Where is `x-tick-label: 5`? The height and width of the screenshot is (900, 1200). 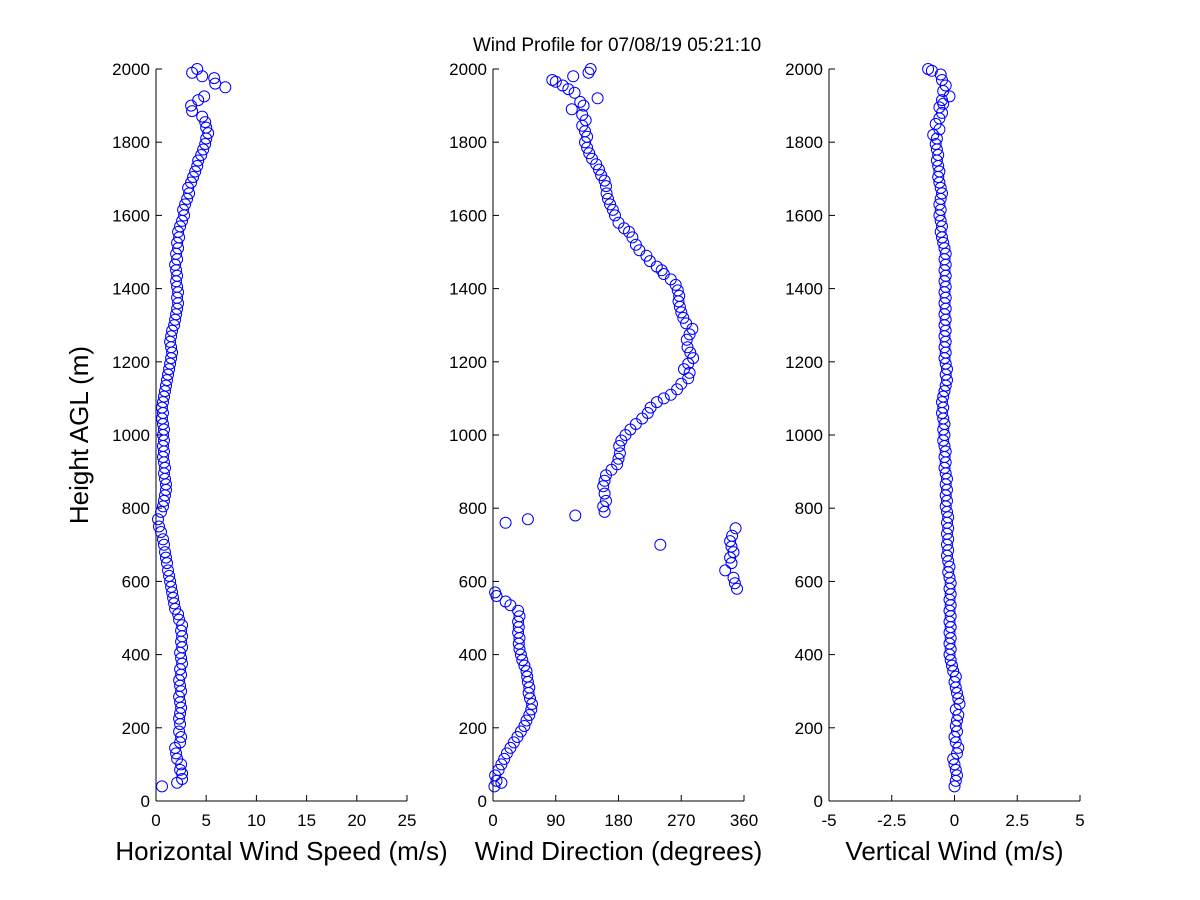
x-tick-label: 5 is located at coordinates (1079, 820).